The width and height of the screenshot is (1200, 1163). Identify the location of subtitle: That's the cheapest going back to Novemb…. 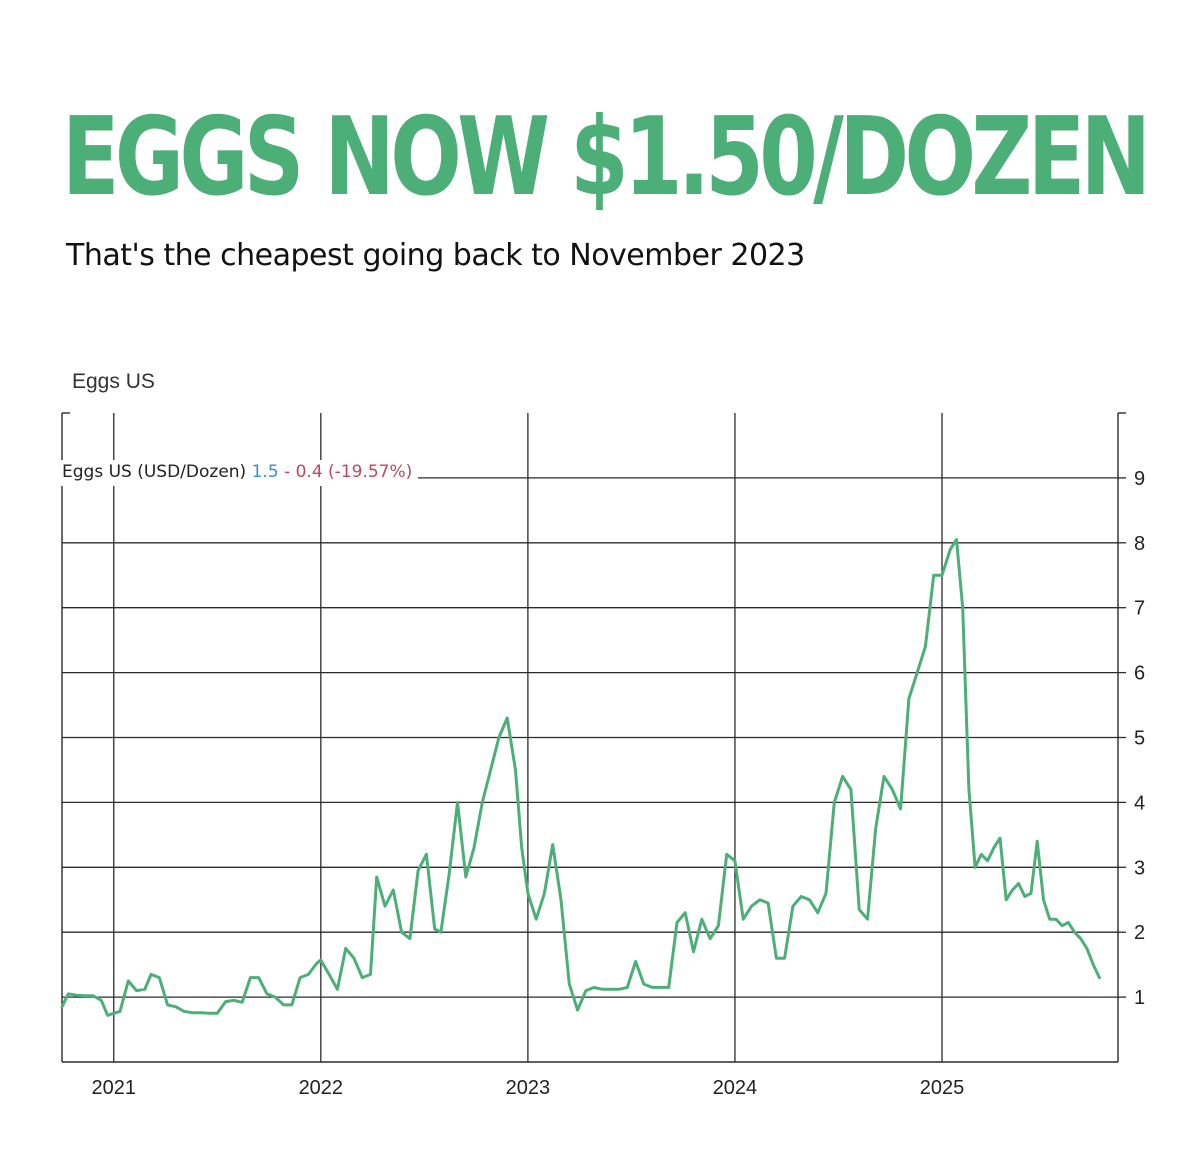
(435, 255).